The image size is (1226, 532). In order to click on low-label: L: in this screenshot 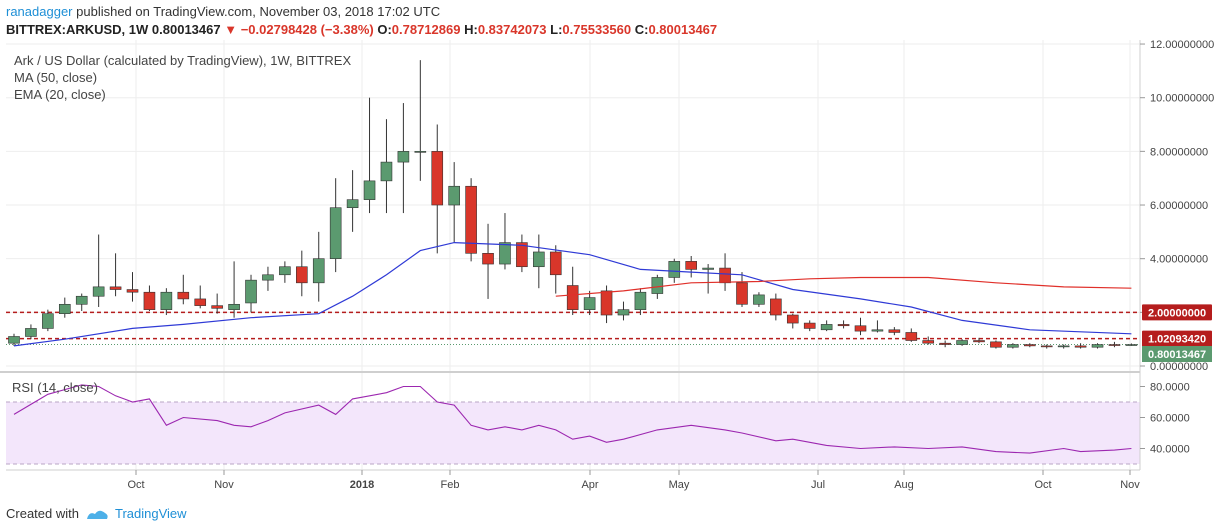, I will do `click(556, 29)`.